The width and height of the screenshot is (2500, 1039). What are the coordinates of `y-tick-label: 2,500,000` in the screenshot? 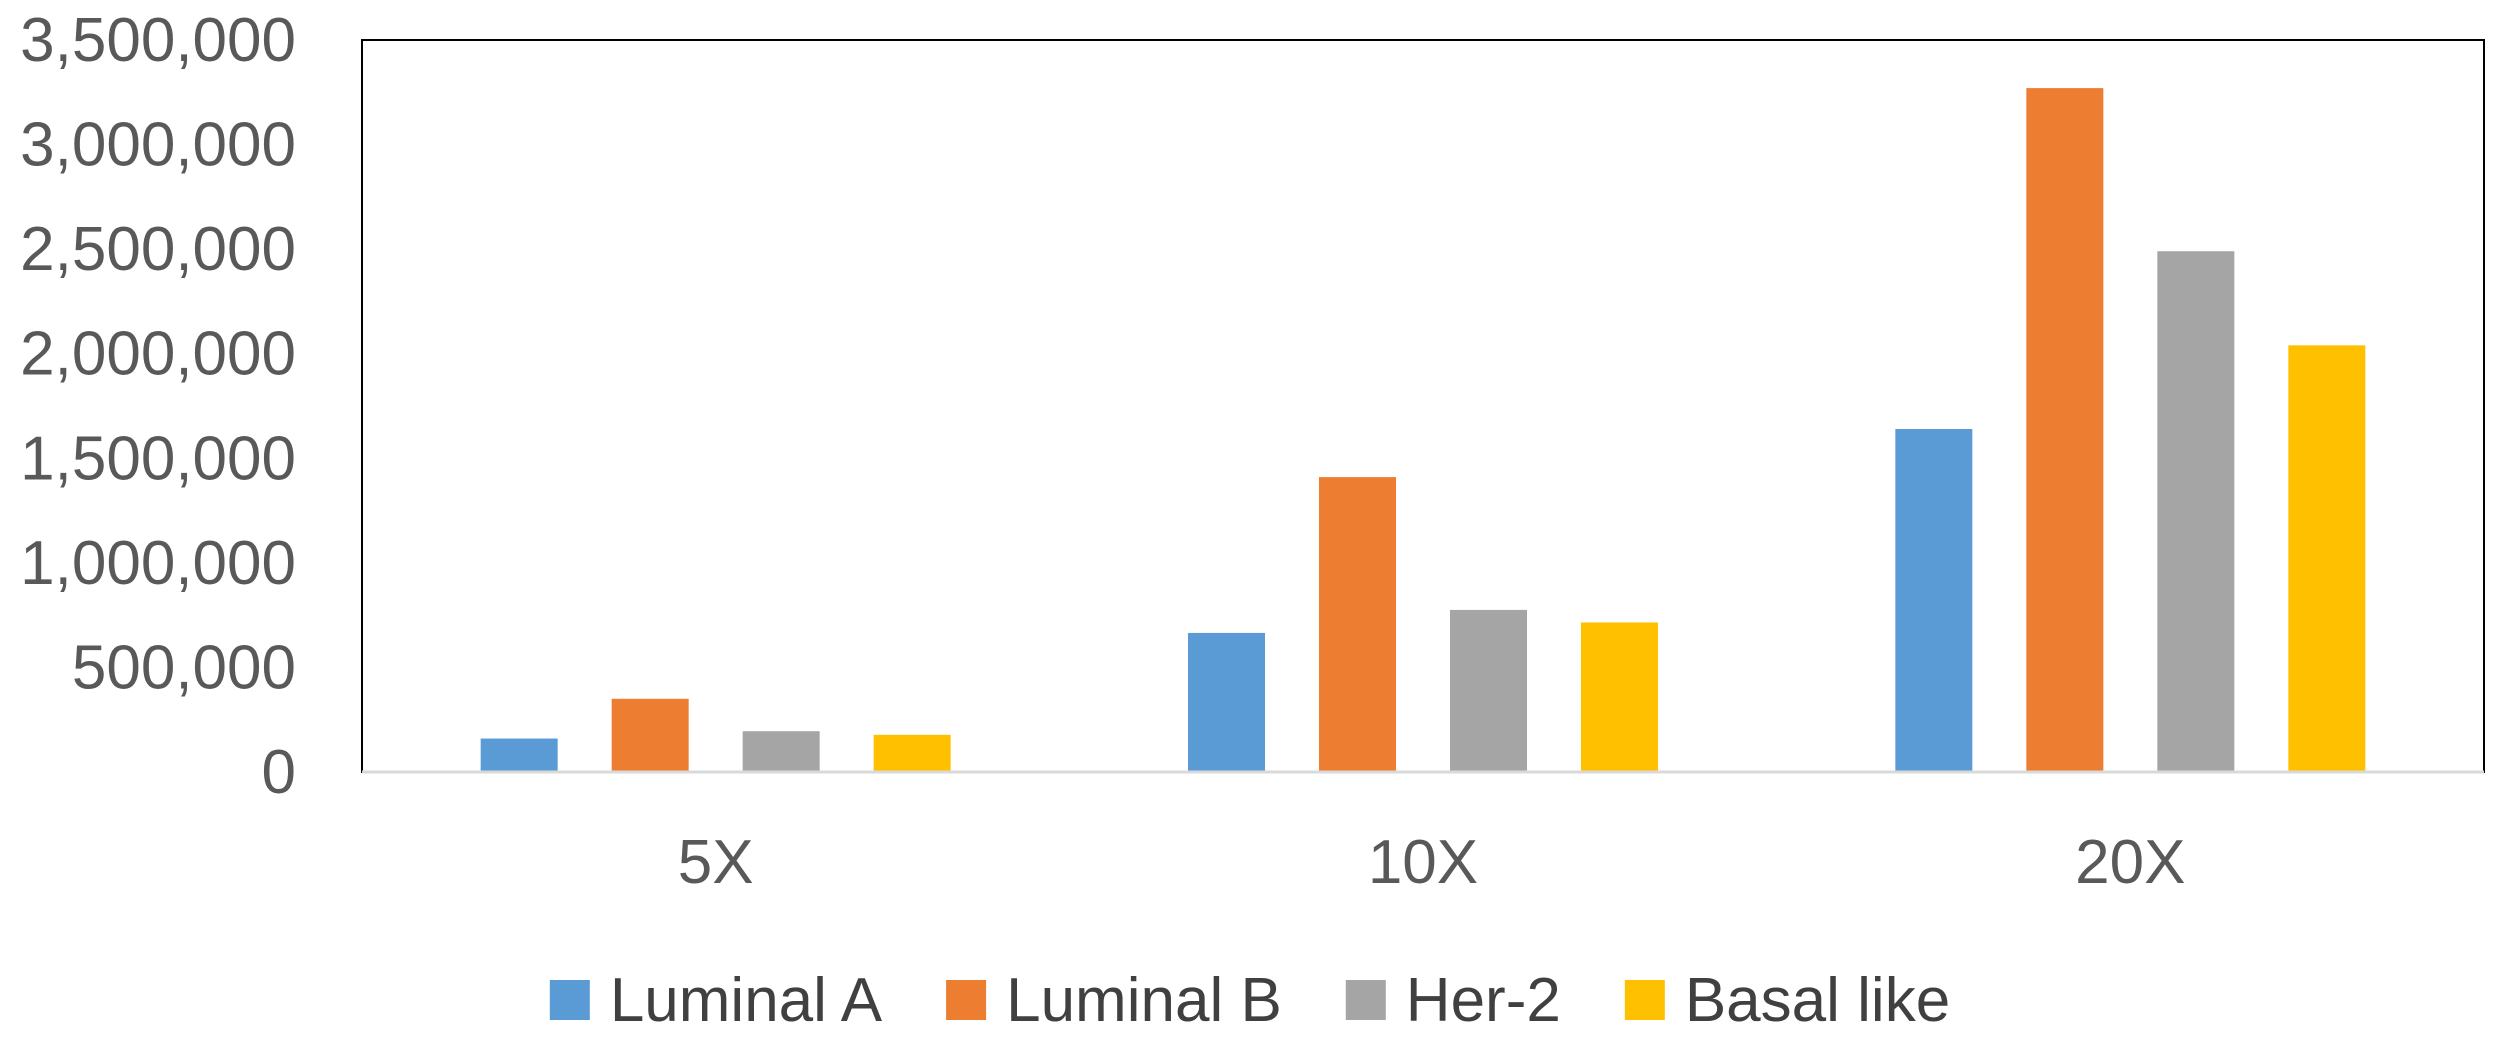 It's located at (158, 249).